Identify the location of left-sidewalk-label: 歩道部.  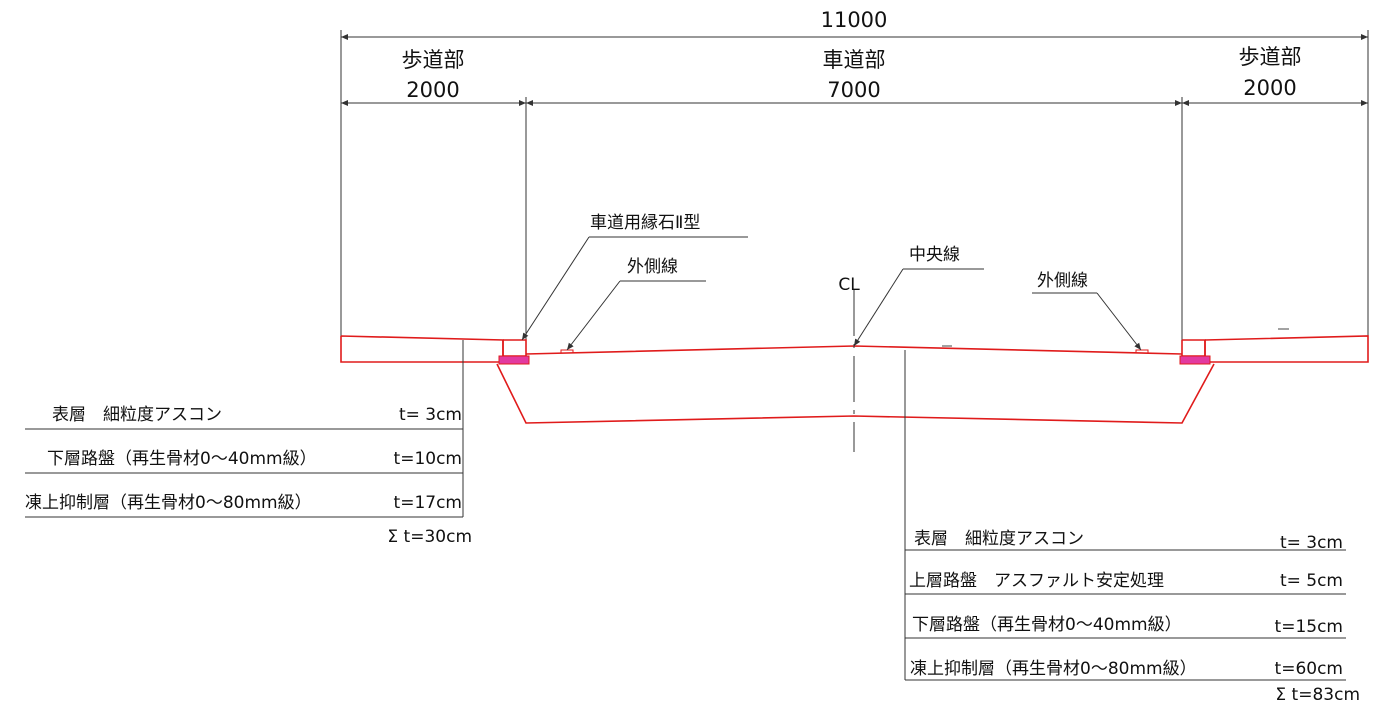
(433, 60).